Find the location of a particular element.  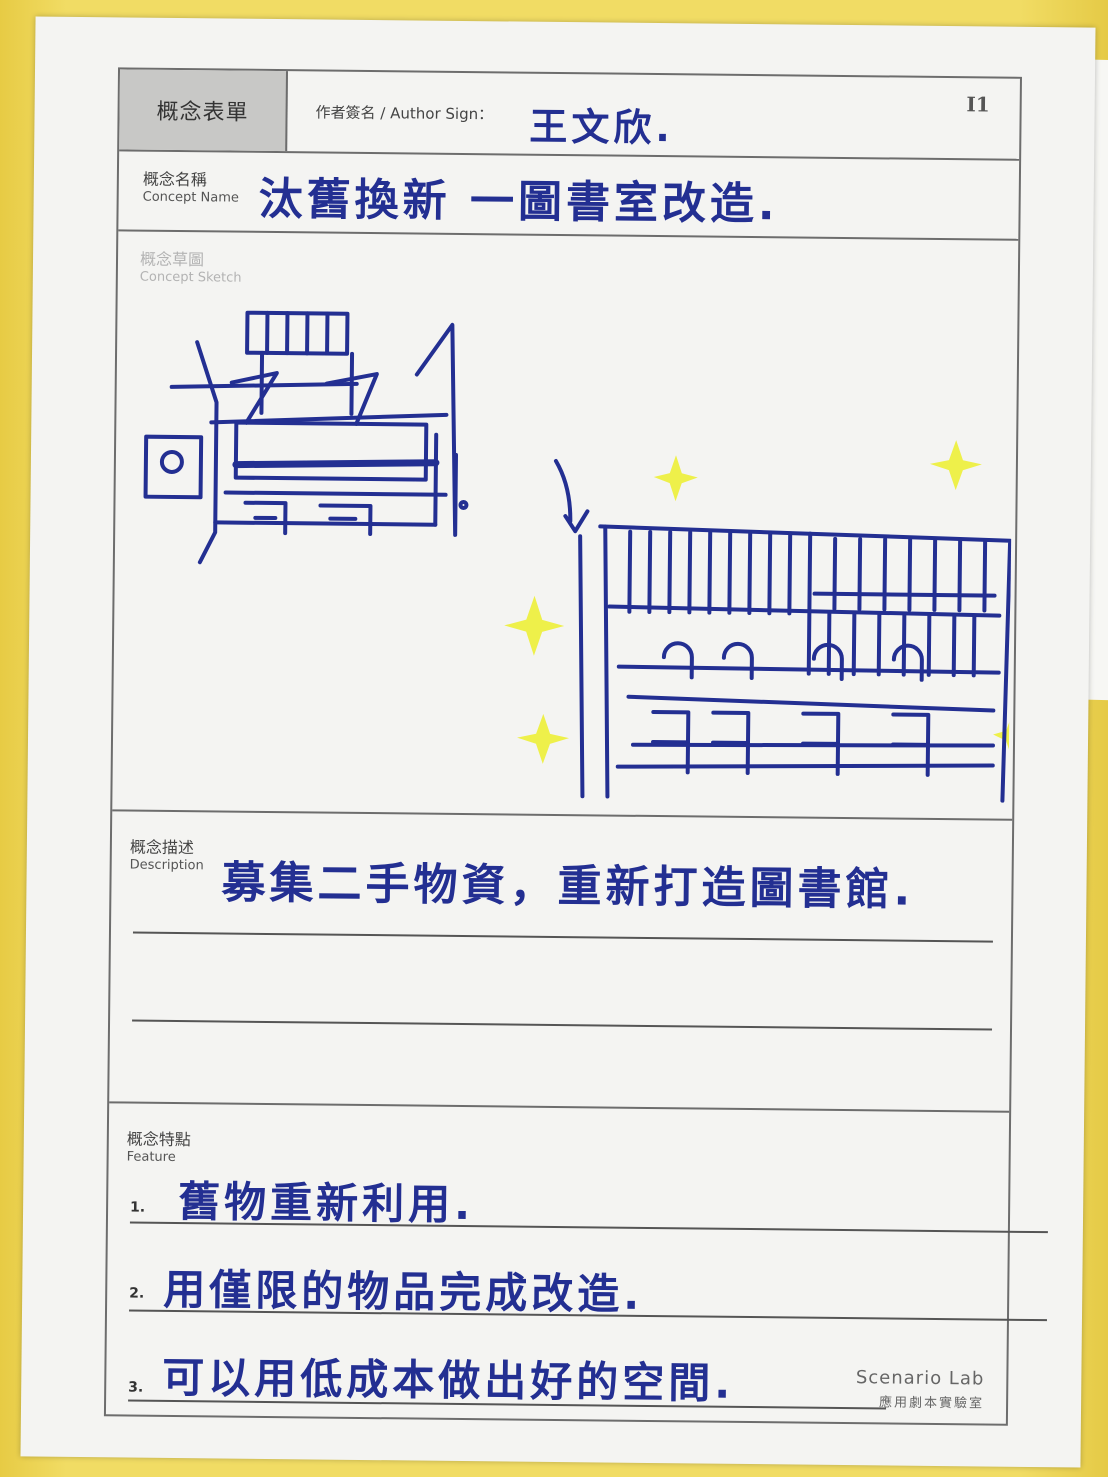

author-signature: 王文欣. is located at coordinates (602, 127).